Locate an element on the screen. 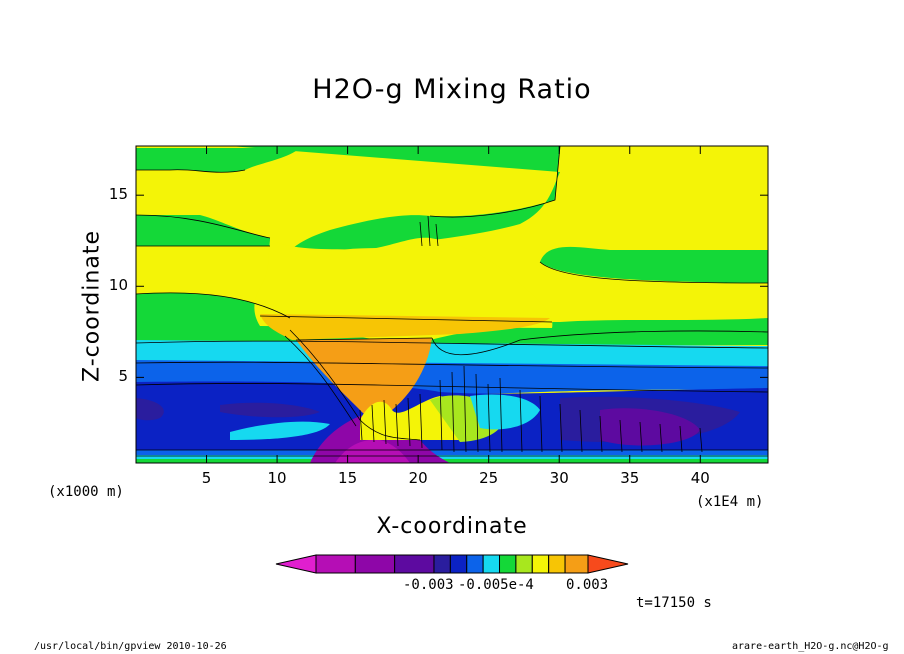 This screenshot has width=904, height=654. band-bottom-green is located at coordinates (452, 461).